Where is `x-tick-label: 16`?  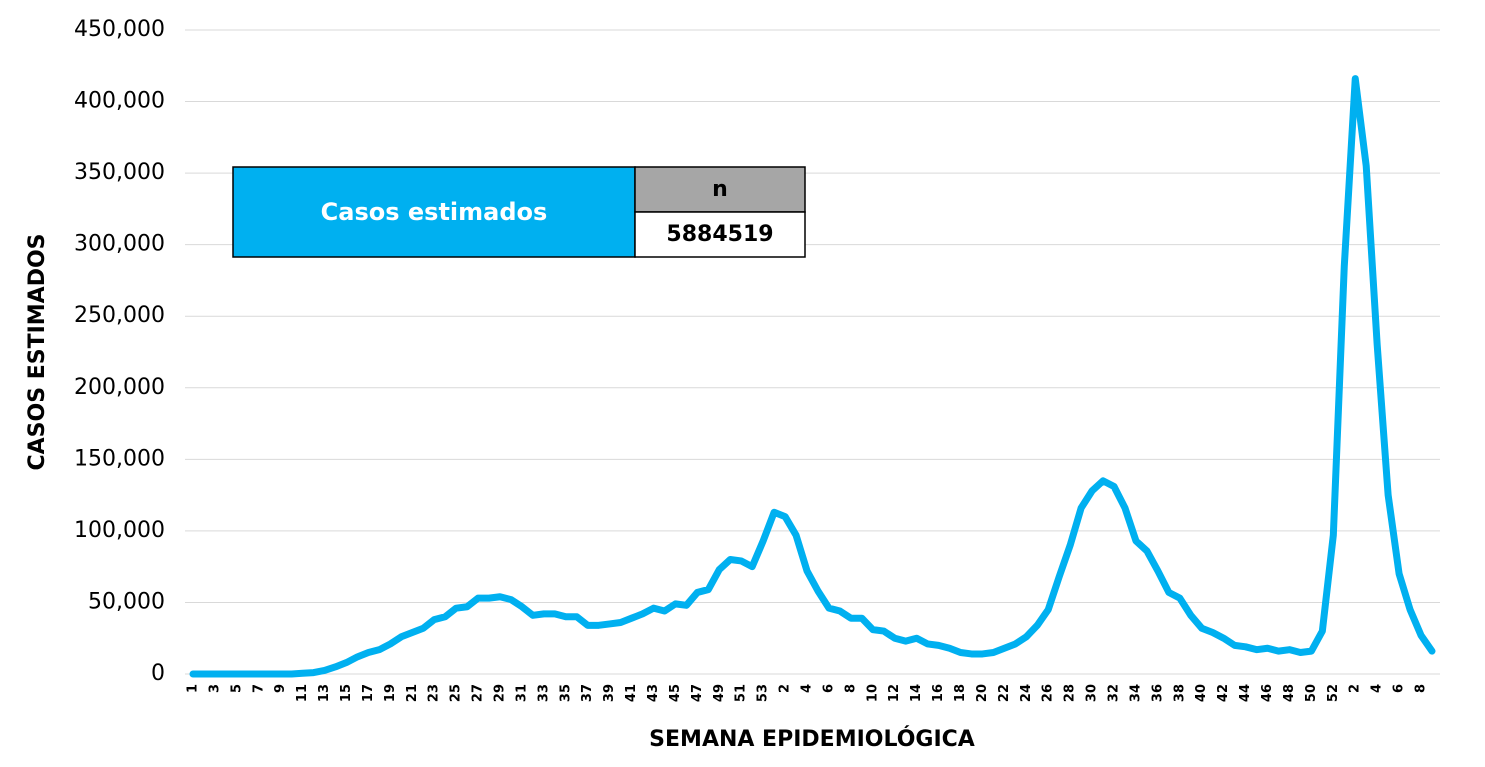
x-tick-label: 16 is located at coordinates (938, 693).